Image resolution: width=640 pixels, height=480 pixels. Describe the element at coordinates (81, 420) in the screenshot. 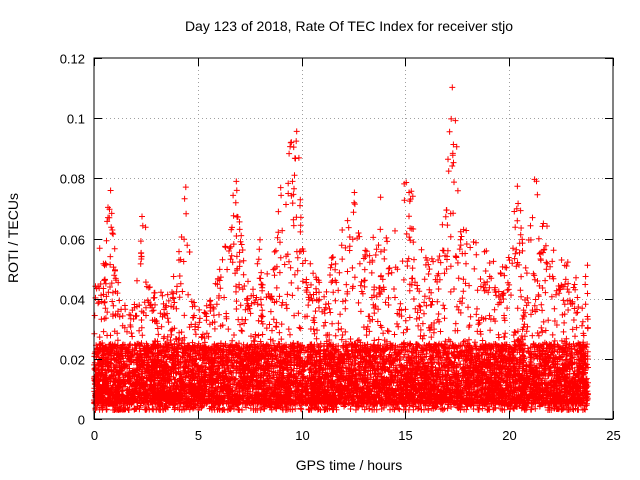

I see `y-tick-label: 0` at that location.